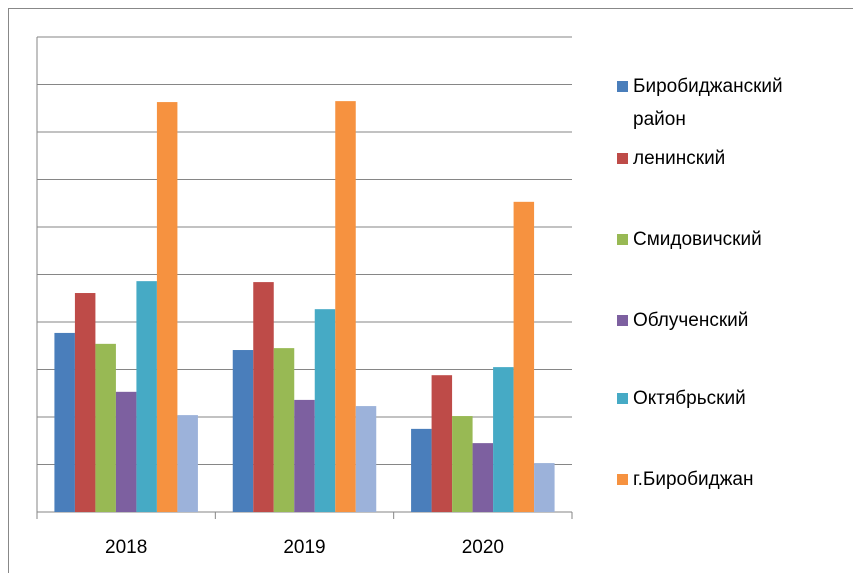  Describe the element at coordinates (697, 239) in the screenshot. I see `legend-label: Смидовичский` at that location.